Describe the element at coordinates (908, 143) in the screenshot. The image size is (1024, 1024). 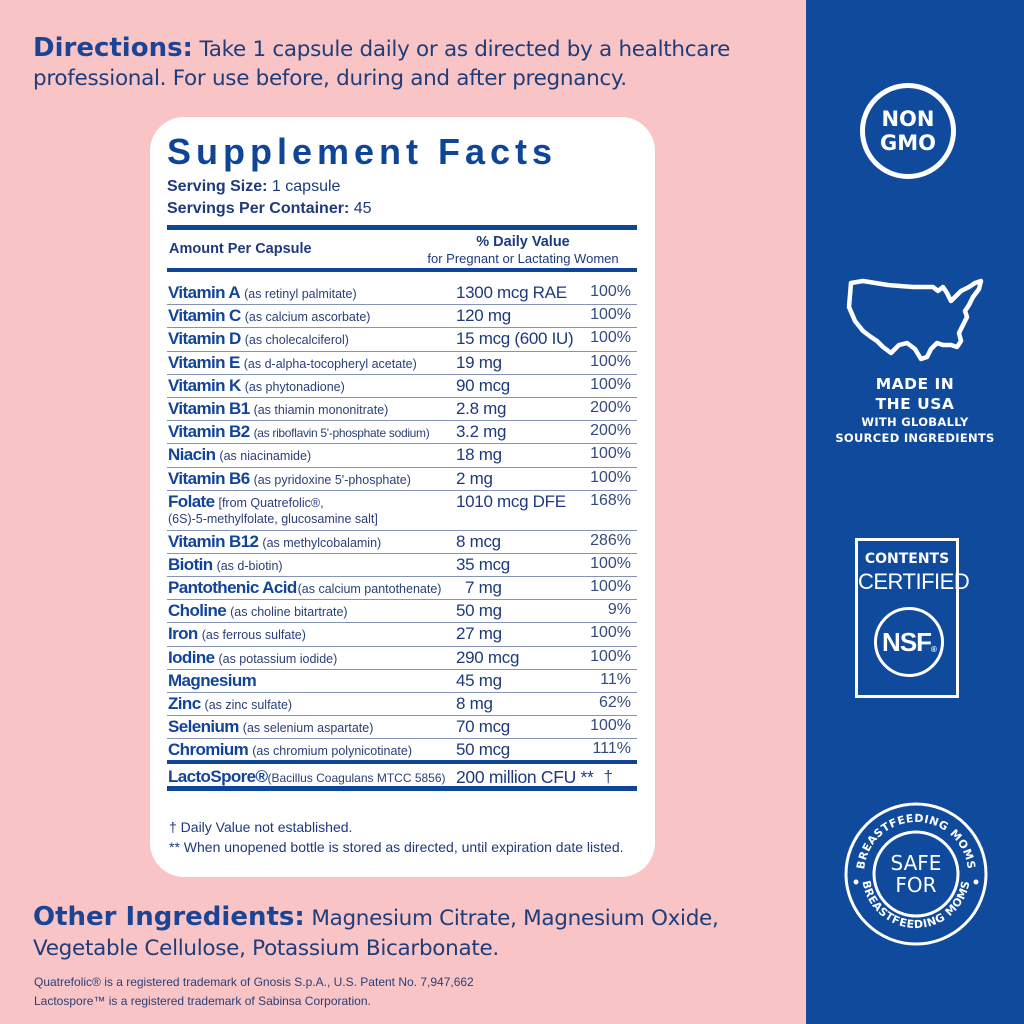
I see `non-gmo-line-2: GMO` at that location.